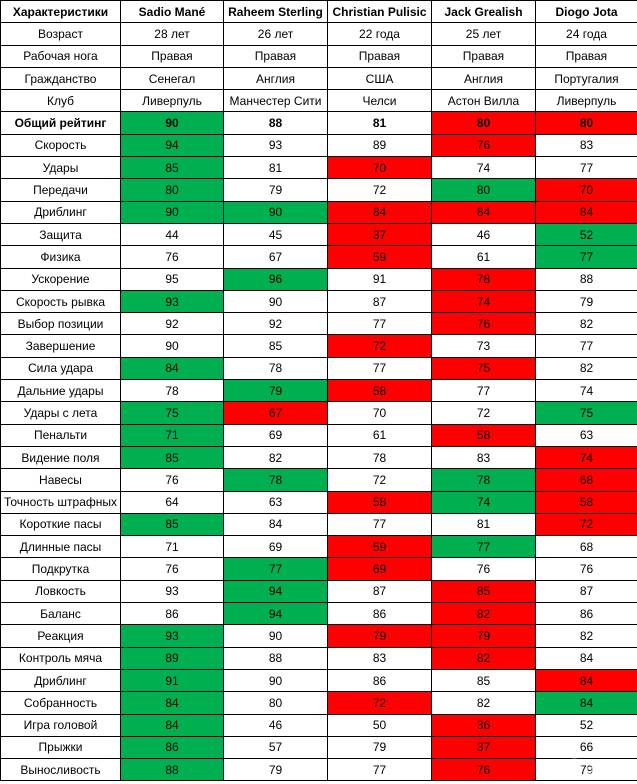 The width and height of the screenshot is (637, 784). What do you see at coordinates (60, 301) in the screenshot?
I see `row-label: Скорость рывка` at bounding box center [60, 301].